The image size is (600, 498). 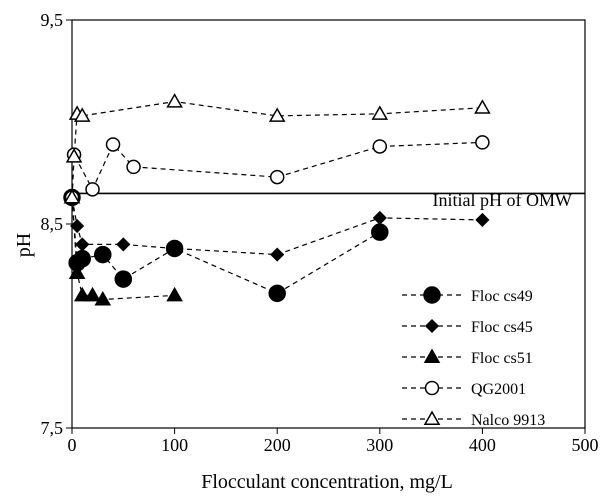 I want to click on x-tick-label: 200, so click(x=277, y=445).